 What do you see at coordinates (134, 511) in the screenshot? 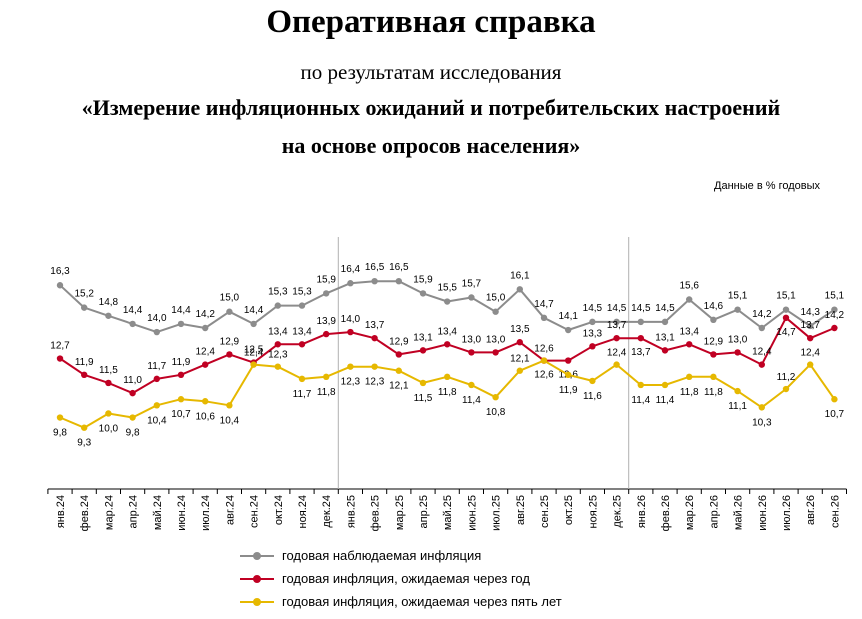
I see `x-tick-label: апр.24` at bounding box center [134, 511].